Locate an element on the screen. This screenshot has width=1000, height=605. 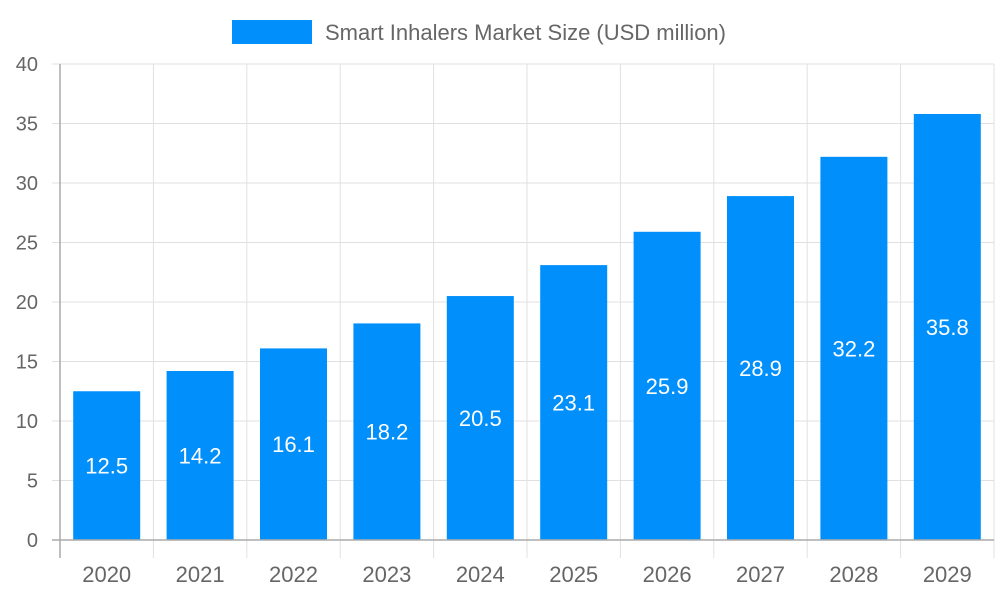
bar-2026 is located at coordinates (667, 386).